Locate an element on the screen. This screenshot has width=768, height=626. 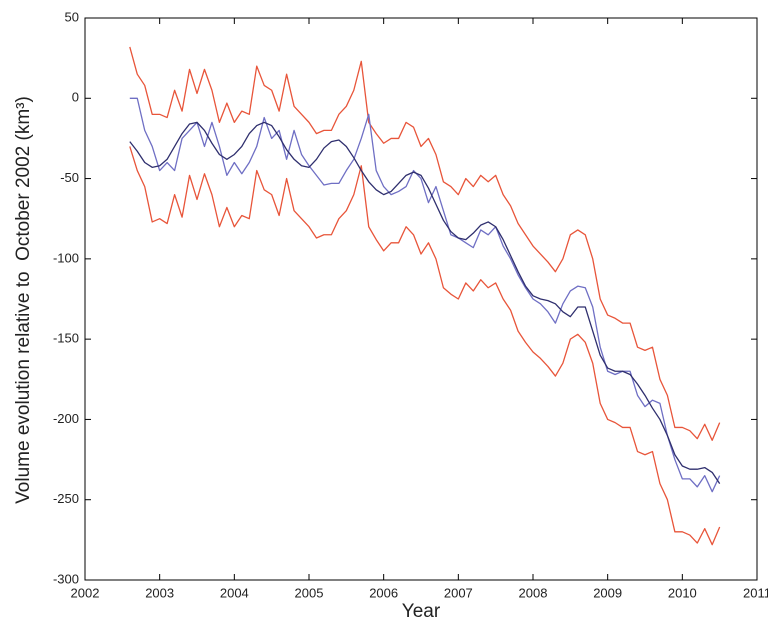
y-tick-label: -200 is located at coordinates (66, 418).